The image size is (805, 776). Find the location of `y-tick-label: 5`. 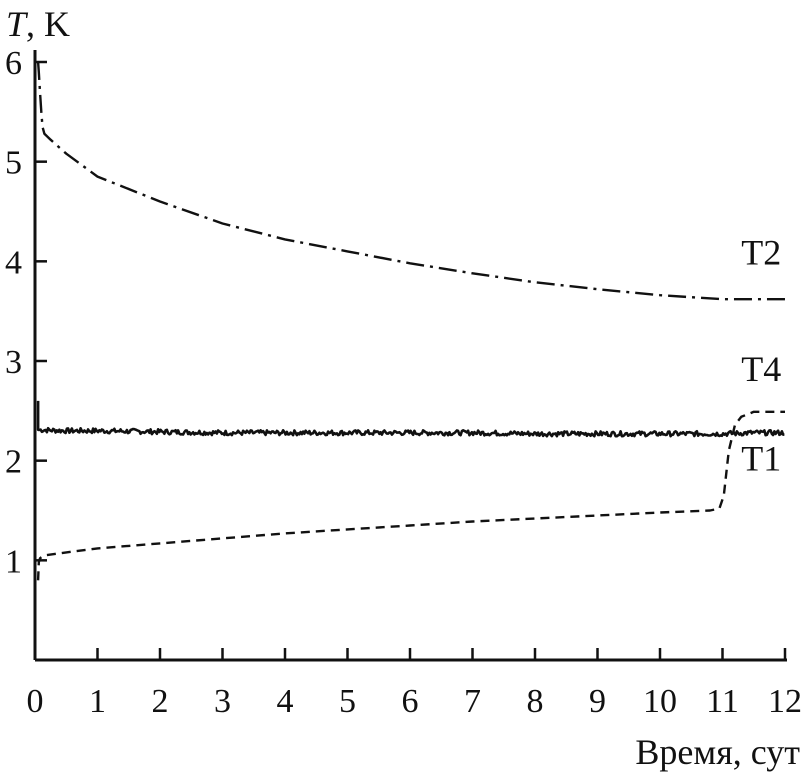

y-tick-label: 5 is located at coordinates (13, 163).